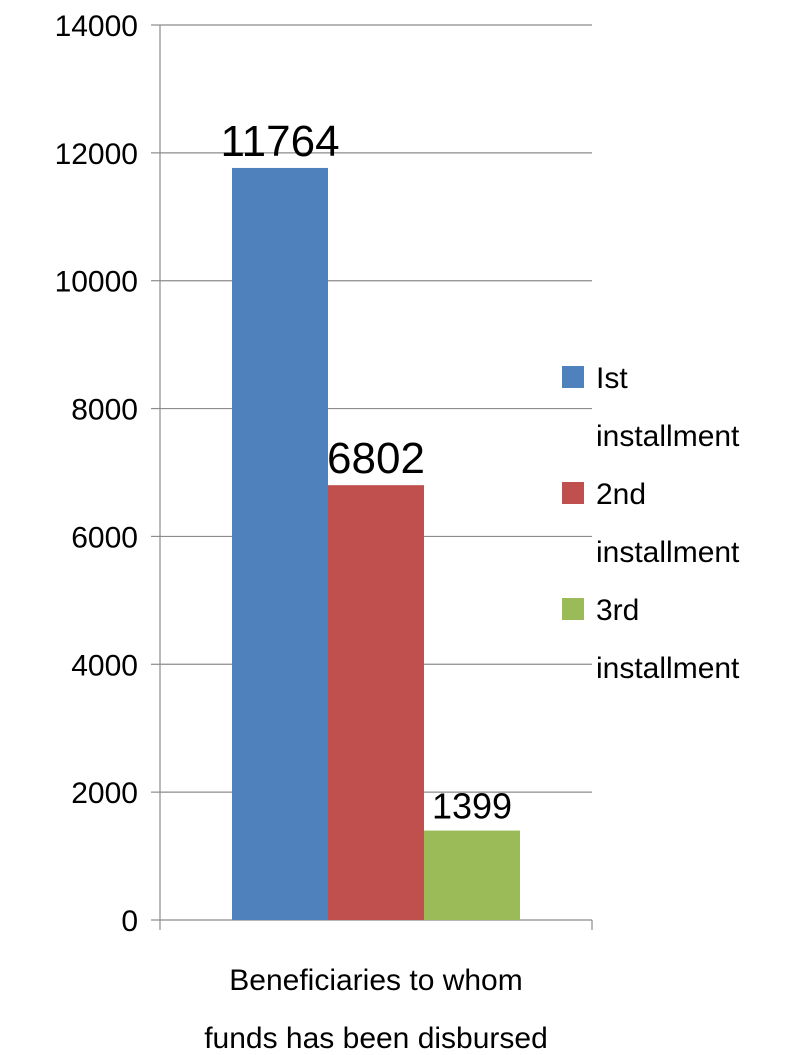  Describe the element at coordinates (621, 494) in the screenshot. I see `legend-label: 2nd` at that location.